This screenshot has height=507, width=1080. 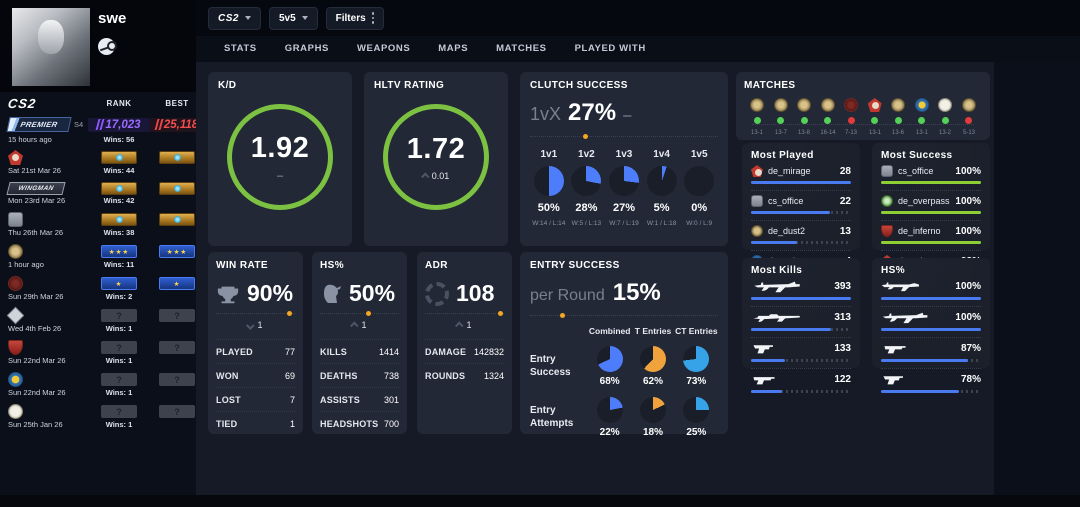 I want to click on weapon-row: 87%, so click(x=931, y=353).